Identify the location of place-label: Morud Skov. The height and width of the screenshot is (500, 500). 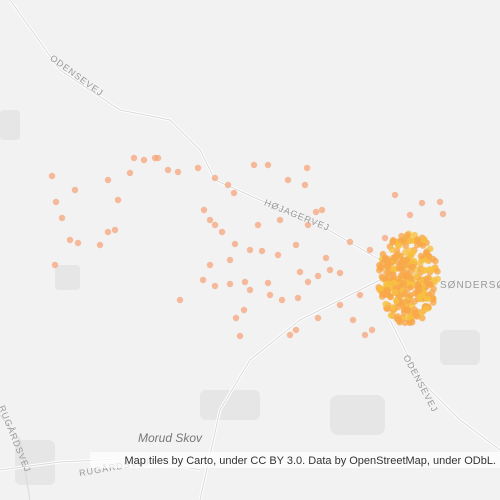
(170, 438).